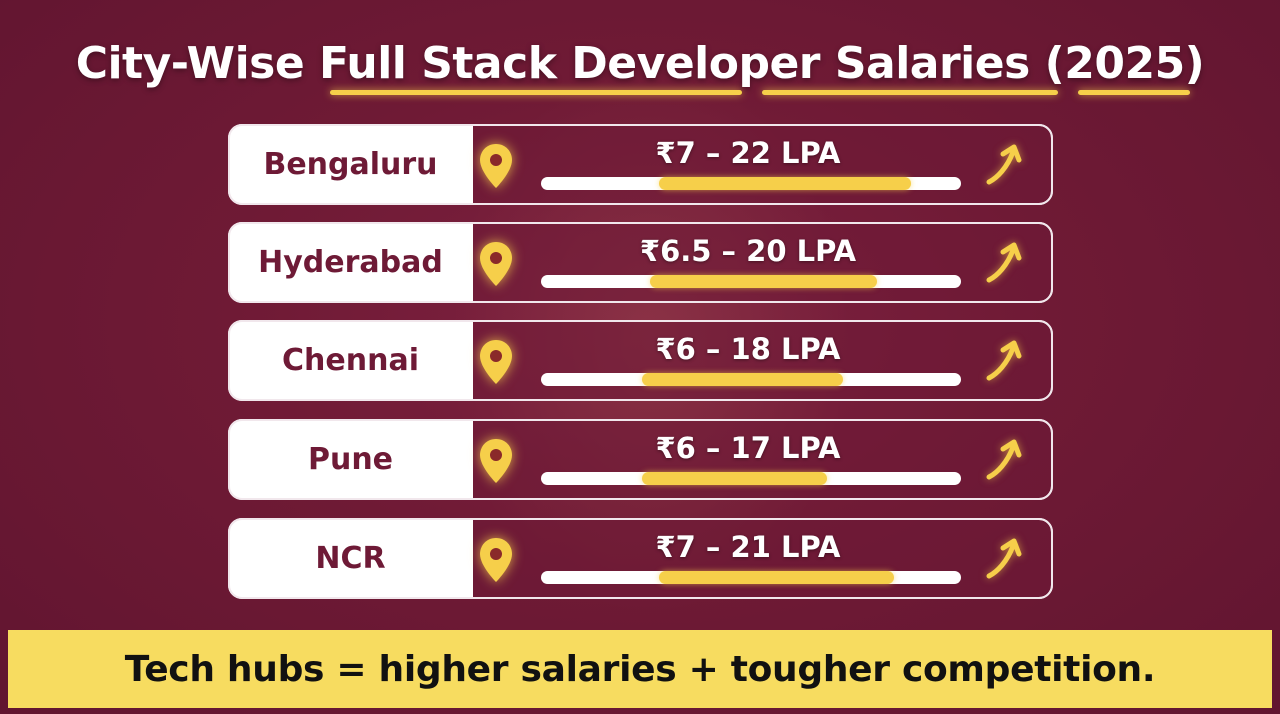 The image size is (1280, 714). Describe the element at coordinates (748, 547) in the screenshot. I see `salary-range-label: ₹7 – 21 LPA` at that location.